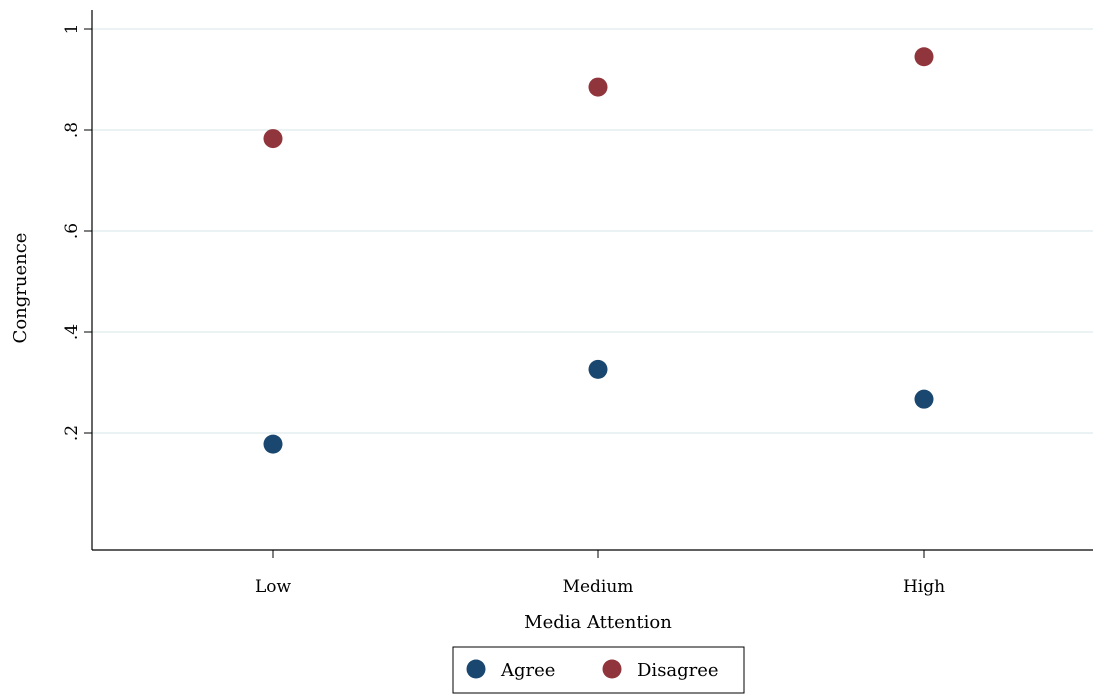 This screenshot has width=1097, height=696. Describe the element at coordinates (924, 587) in the screenshot. I see `x-tick-label: High` at that location.